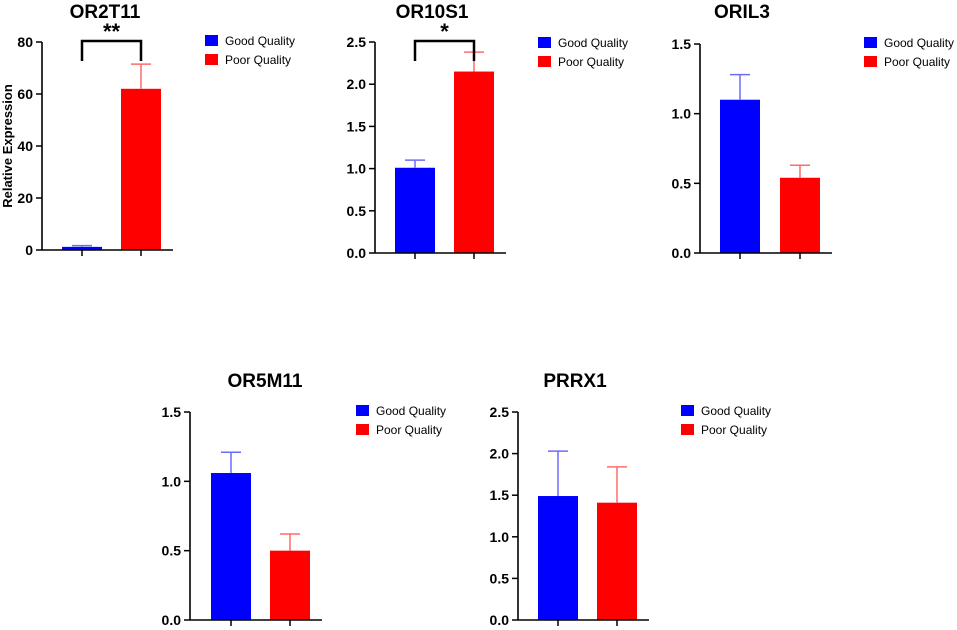 The image size is (957, 630). Describe the element at coordinates (742, 12) in the screenshot. I see `chart-title: ORIL3` at that location.